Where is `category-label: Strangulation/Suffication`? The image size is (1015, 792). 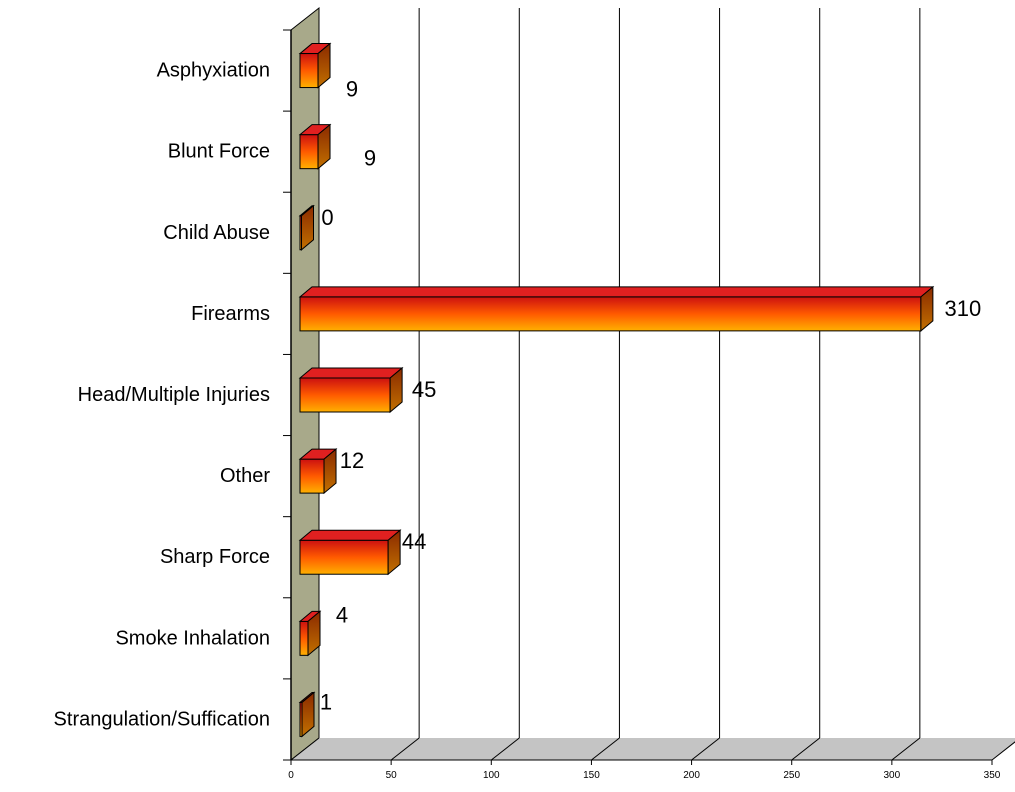
category-label: Strangulation/Suffication is located at coordinates (162, 719).